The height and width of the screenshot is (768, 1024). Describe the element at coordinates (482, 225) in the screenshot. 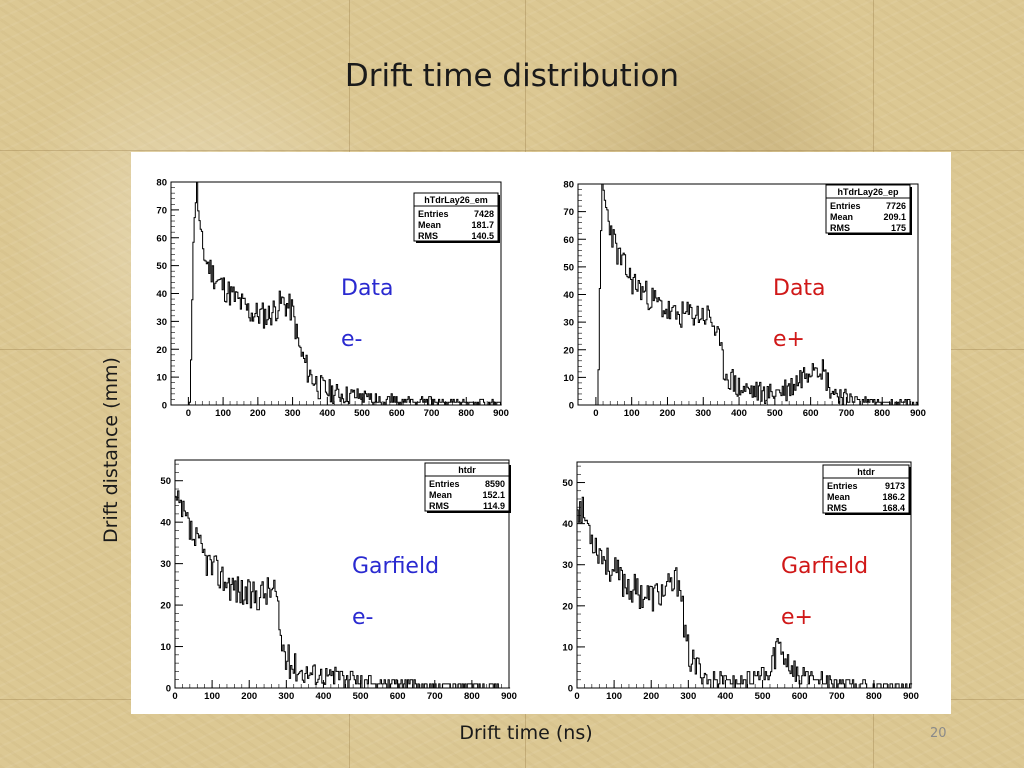

I see `stat-value-mean: 181.7` at that location.